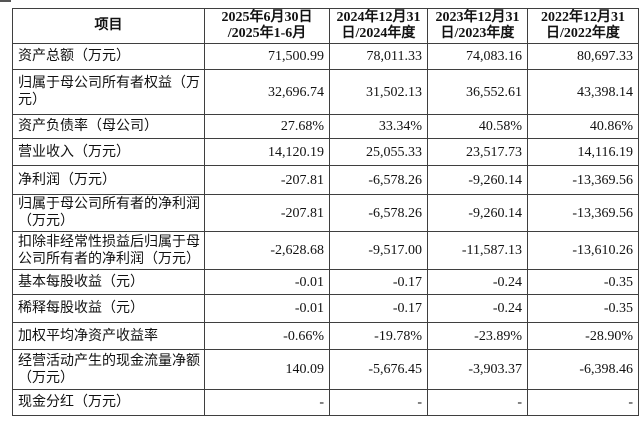 The width and height of the screenshot is (640, 426). Describe the element at coordinates (477, 250) in the screenshot. I see `cell-value: -11,587.13` at that location.